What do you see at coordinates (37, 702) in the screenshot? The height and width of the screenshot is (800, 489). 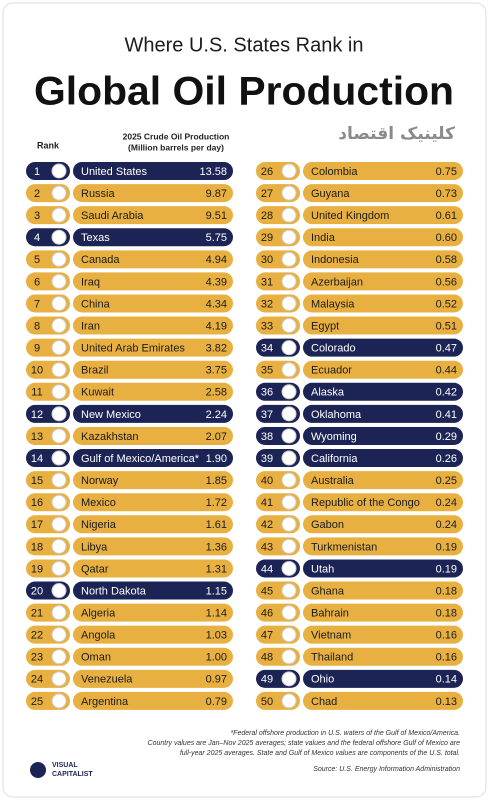 I see `rank: 25` at bounding box center [37, 702].